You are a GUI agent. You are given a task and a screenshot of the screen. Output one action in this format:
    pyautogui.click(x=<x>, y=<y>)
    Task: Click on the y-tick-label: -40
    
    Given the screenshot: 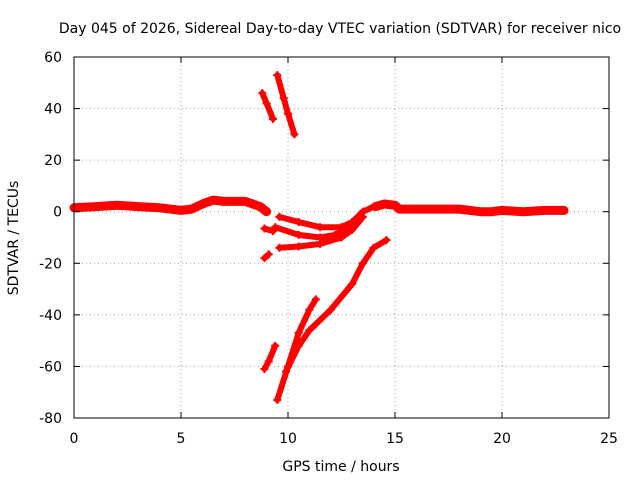 What is the action you would take?
    pyautogui.click(x=50, y=316)
    